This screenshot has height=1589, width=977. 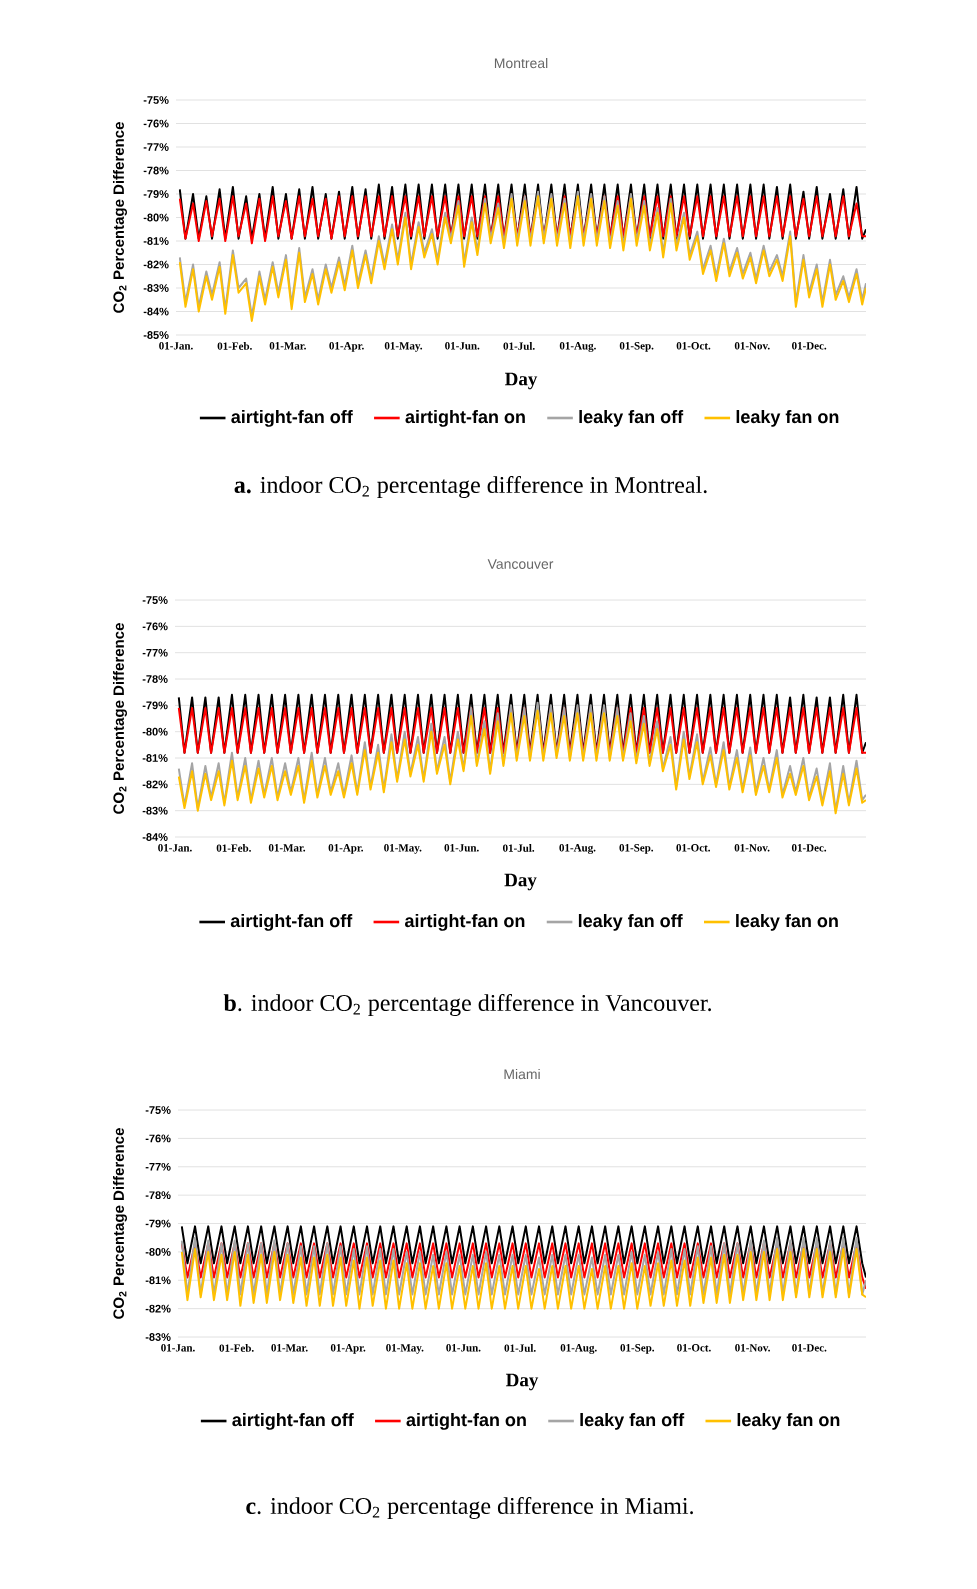 I want to click on chart-title: Vancouver, so click(x=520, y=564).